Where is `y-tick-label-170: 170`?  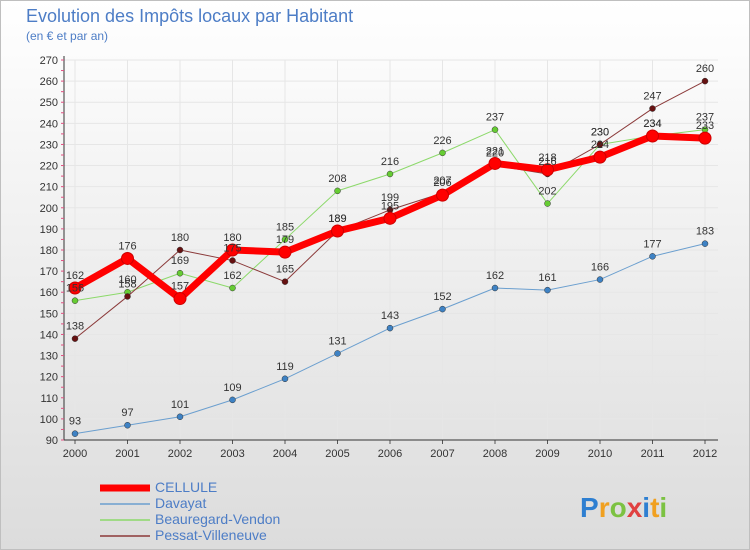 y-tick-label-170: 170 is located at coordinates (49, 272).